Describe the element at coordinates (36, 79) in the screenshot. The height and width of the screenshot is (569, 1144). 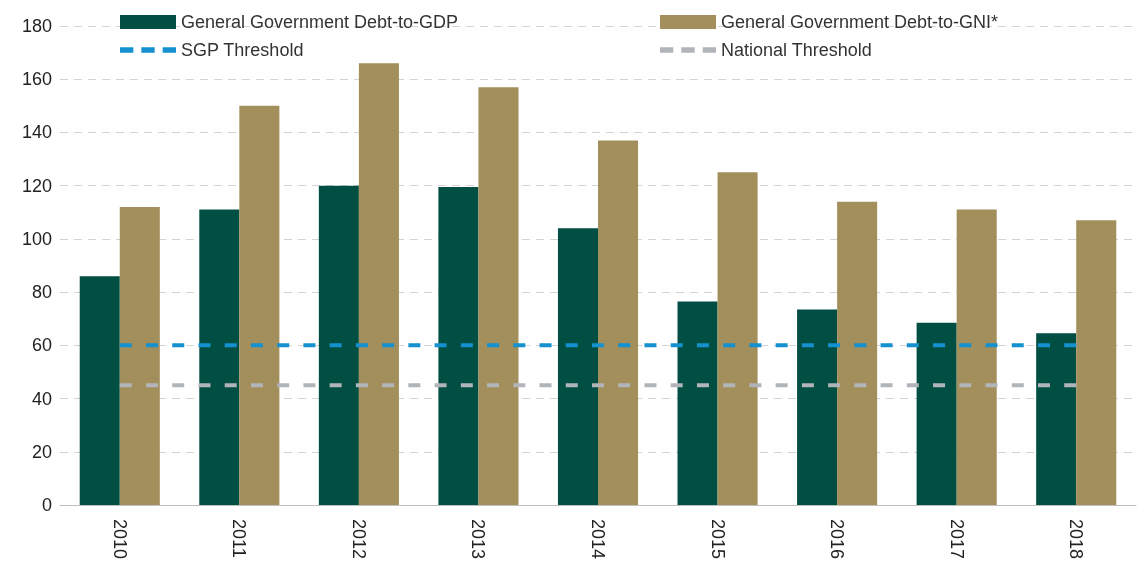
I see `y-tick-label: 160` at that location.